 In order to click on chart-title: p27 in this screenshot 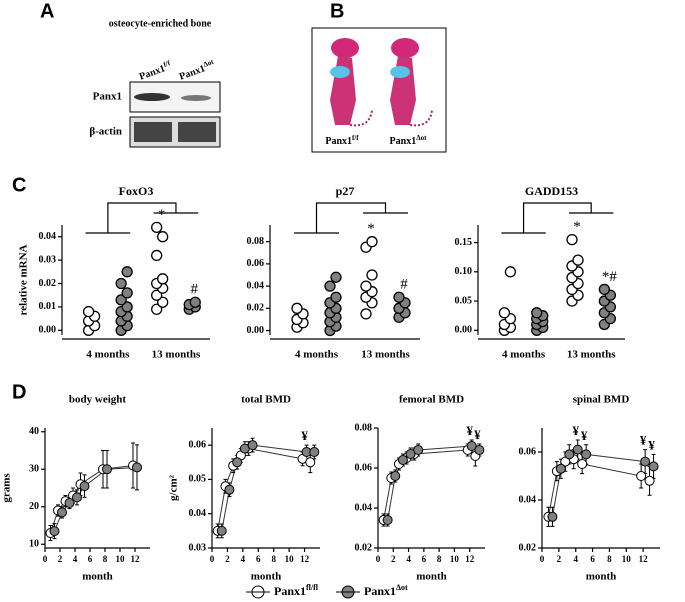, I will do `click(345, 191)`.